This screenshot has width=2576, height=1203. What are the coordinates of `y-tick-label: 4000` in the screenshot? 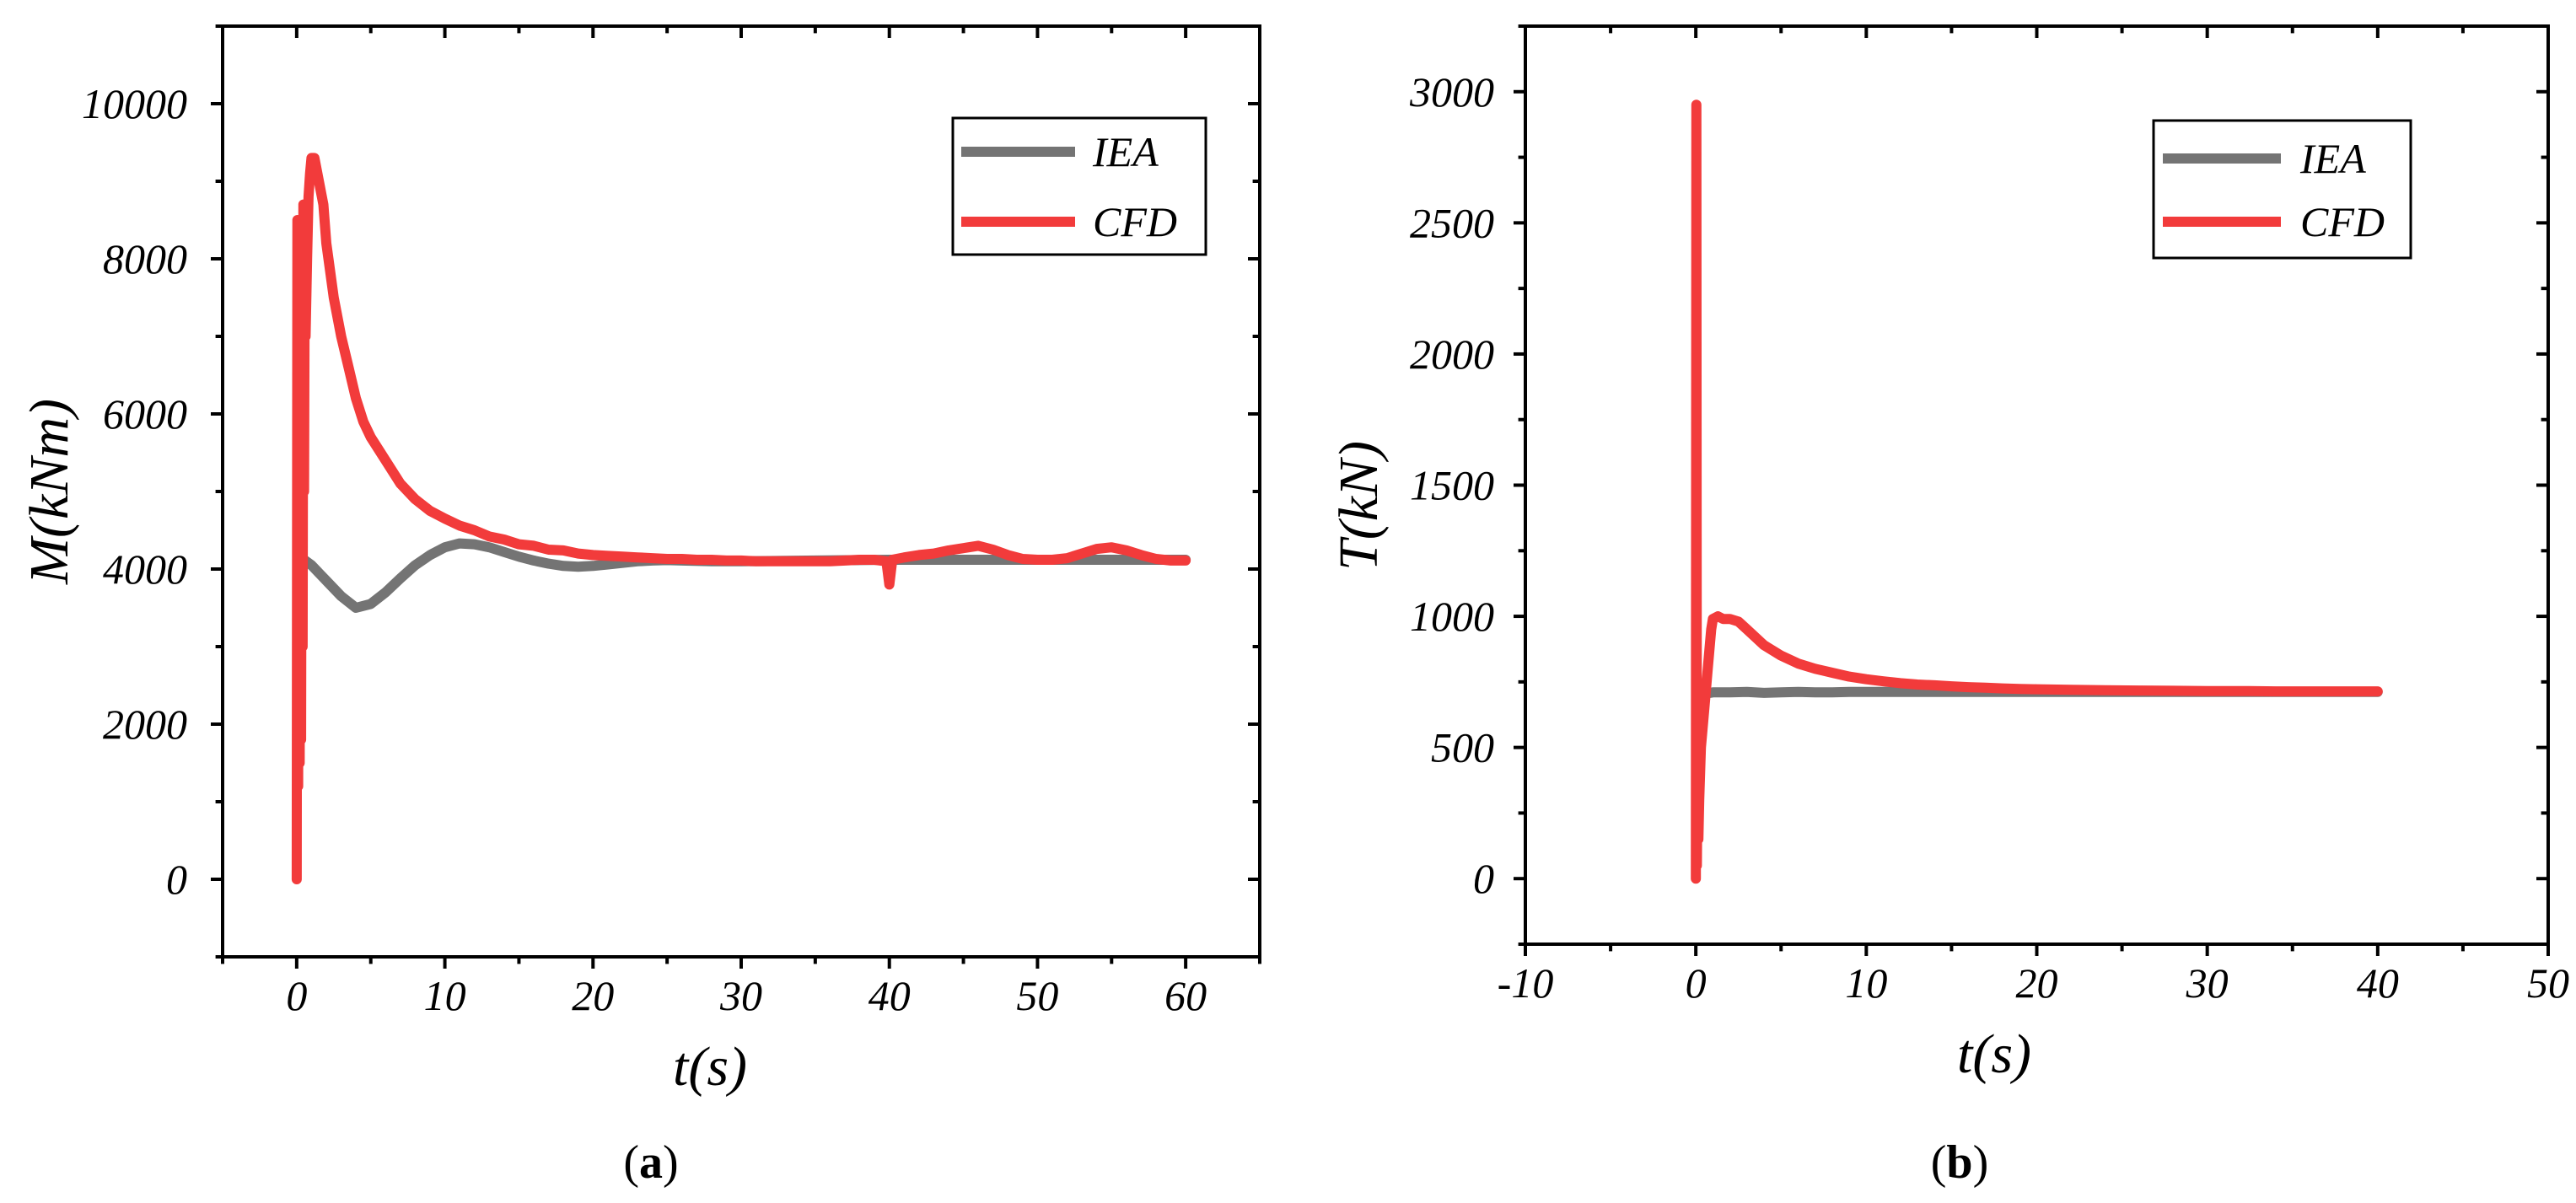 It's located at (145, 569).